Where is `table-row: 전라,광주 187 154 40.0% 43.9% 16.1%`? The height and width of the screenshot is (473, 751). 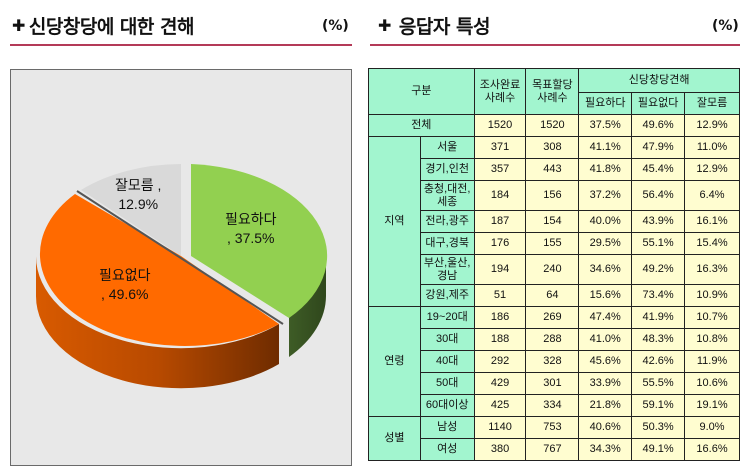
table-row: 전라,광주 187 154 40.0% 43.9% 16.1% is located at coordinates (554, 221).